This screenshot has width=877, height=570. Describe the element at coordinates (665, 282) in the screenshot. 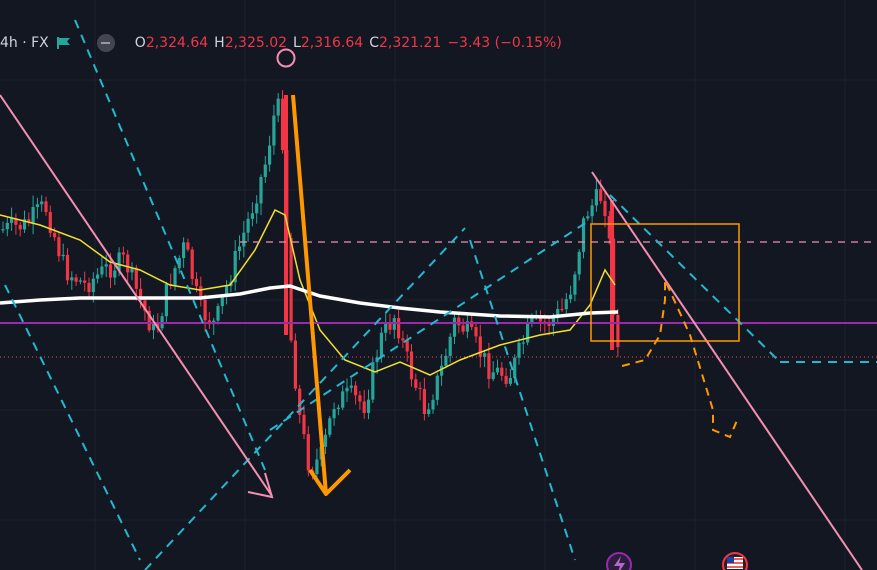

I see `orange-zone-box` at that location.